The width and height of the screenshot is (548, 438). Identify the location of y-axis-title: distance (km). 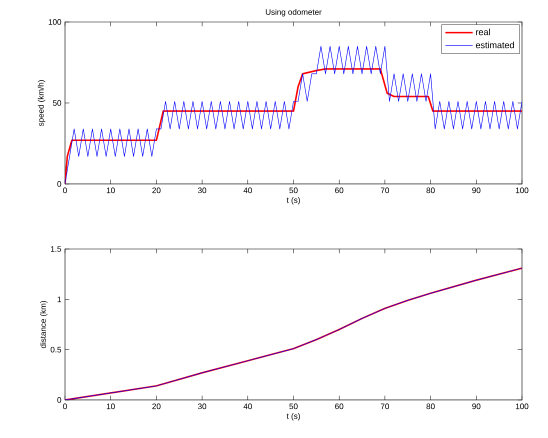
(44, 324).